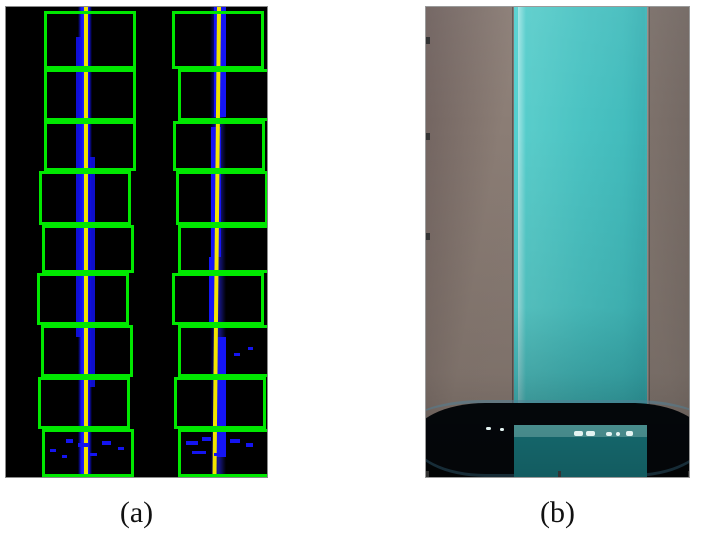  Describe the element at coordinates (557, 512) in the screenshot. I see `panel-b-caption: (b)` at that location.